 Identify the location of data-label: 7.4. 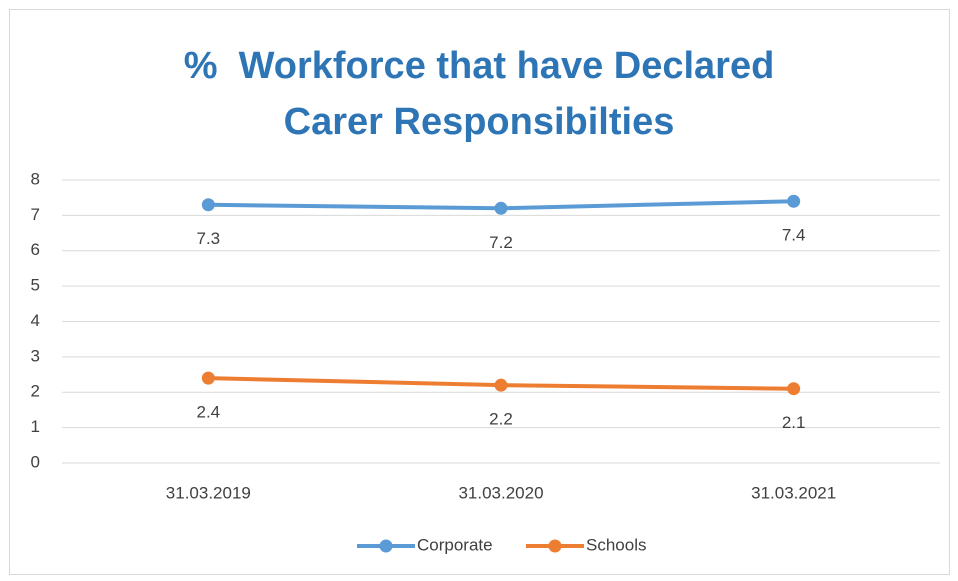
(794, 235).